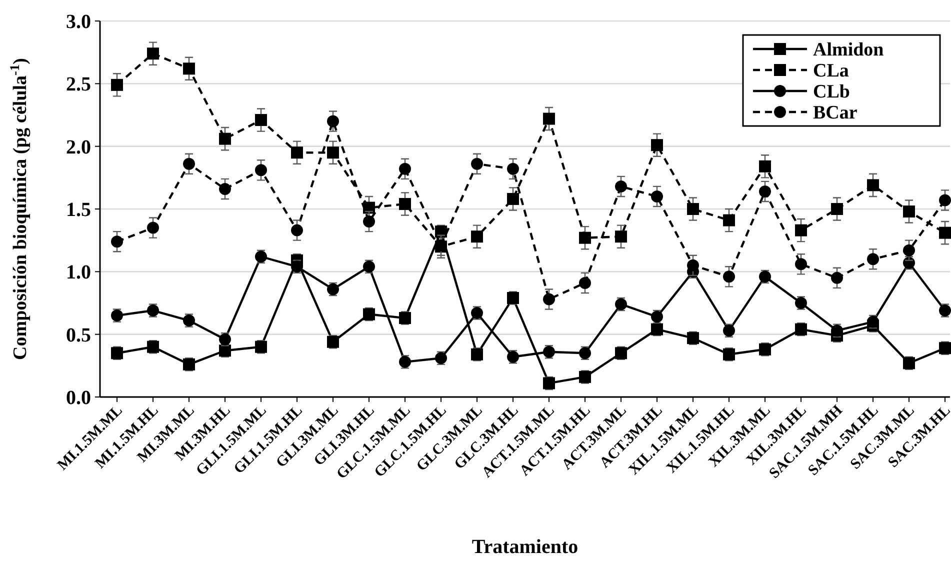 This screenshot has width=951, height=566. What do you see at coordinates (78, 273) in the screenshot?
I see `y-tick-label: 1.0` at bounding box center [78, 273].